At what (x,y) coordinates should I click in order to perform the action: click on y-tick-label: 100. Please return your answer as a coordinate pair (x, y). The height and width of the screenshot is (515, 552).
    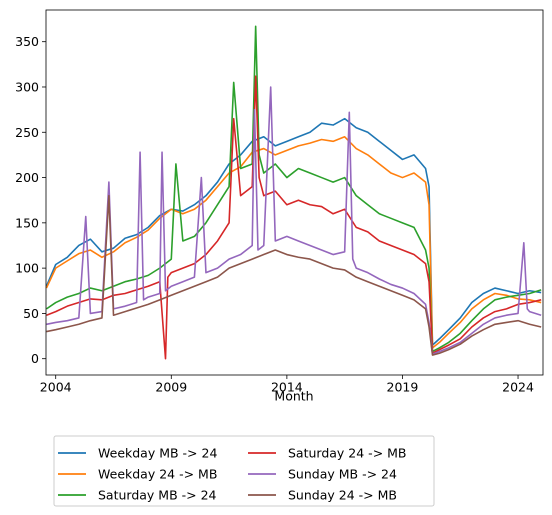
    Looking at the image, I should click on (27, 268).